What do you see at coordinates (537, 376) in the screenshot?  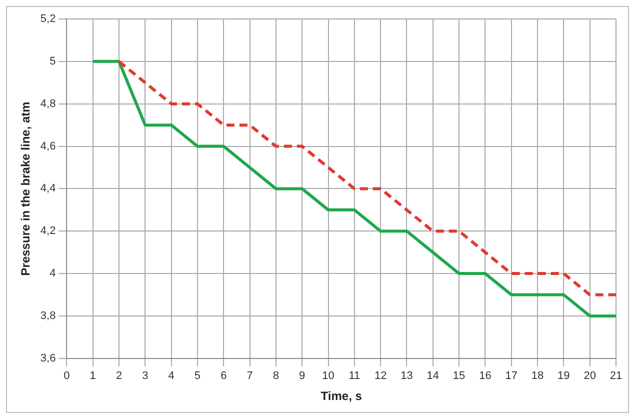 I see `x-tick-label: 18` at bounding box center [537, 376].